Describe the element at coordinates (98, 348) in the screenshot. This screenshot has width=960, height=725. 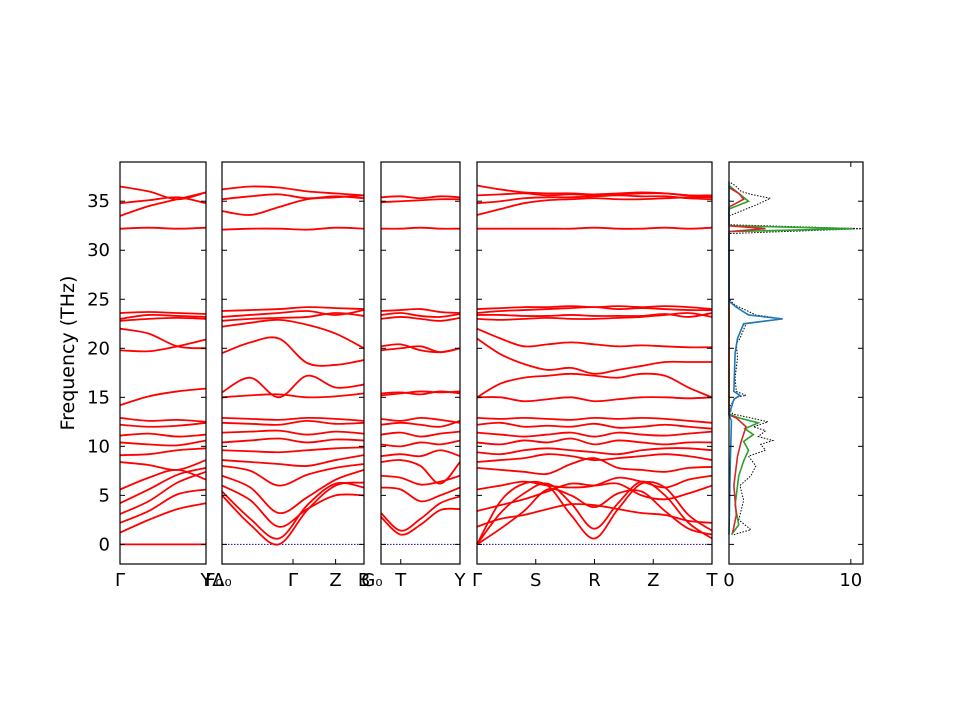
I see `y-tick-label: 20` at that location.